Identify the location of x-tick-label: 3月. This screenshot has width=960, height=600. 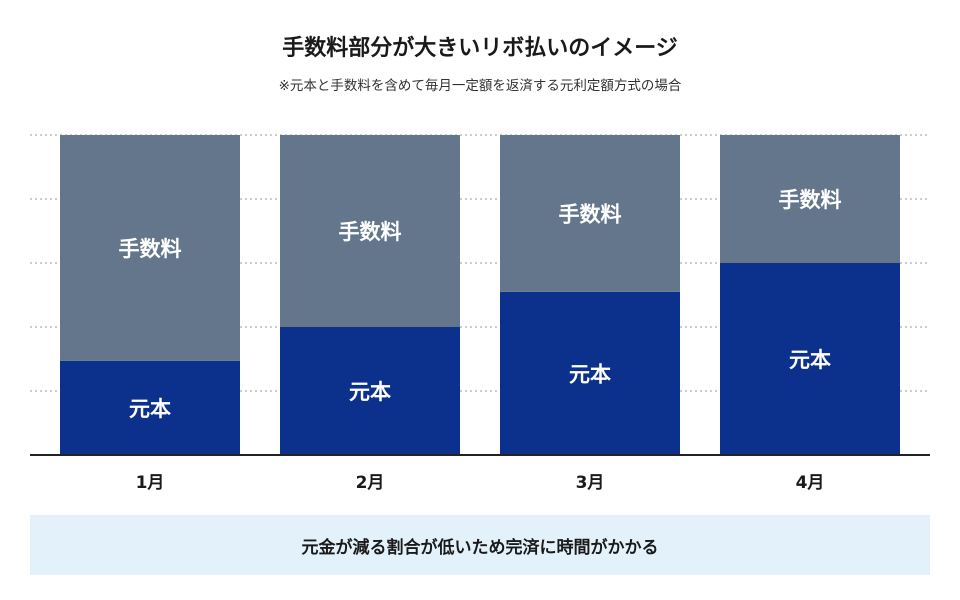
(590, 483).